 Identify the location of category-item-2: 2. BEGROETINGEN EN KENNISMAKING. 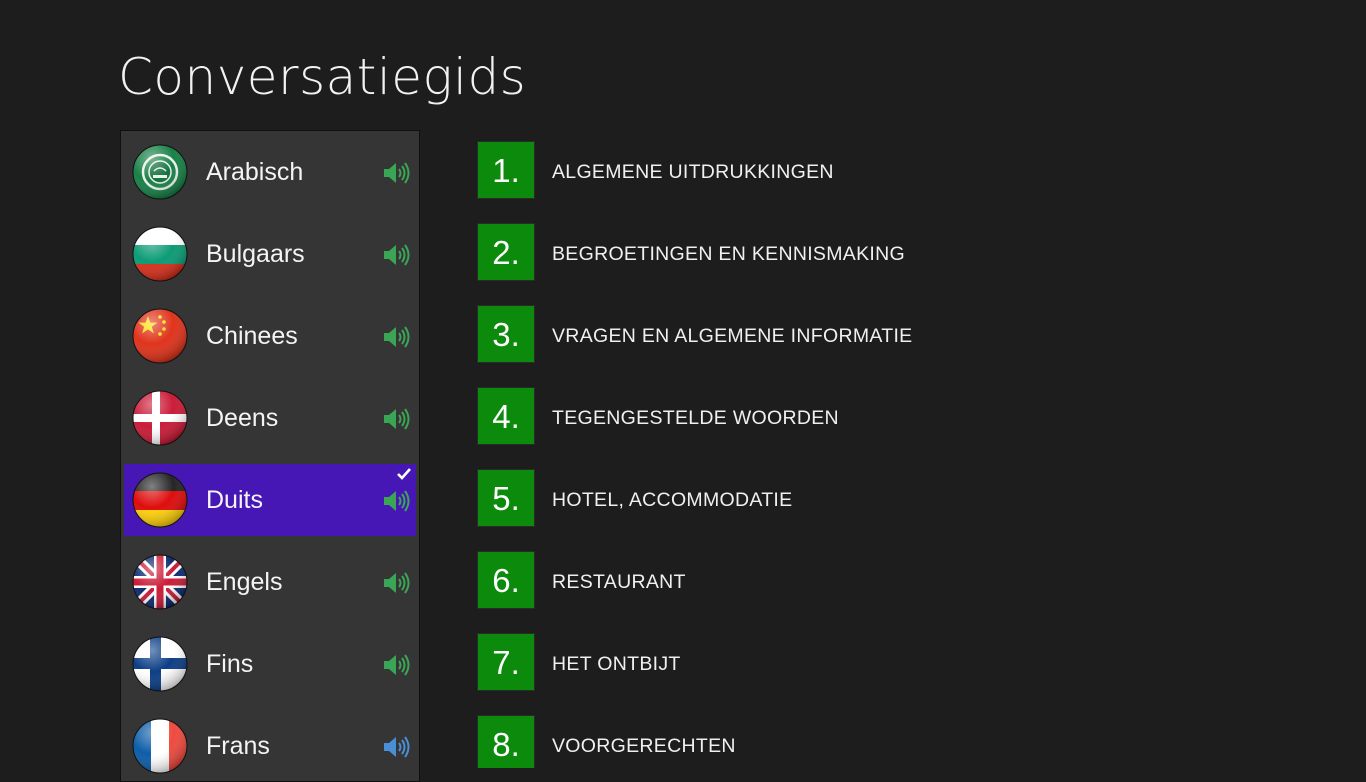
(777, 253).